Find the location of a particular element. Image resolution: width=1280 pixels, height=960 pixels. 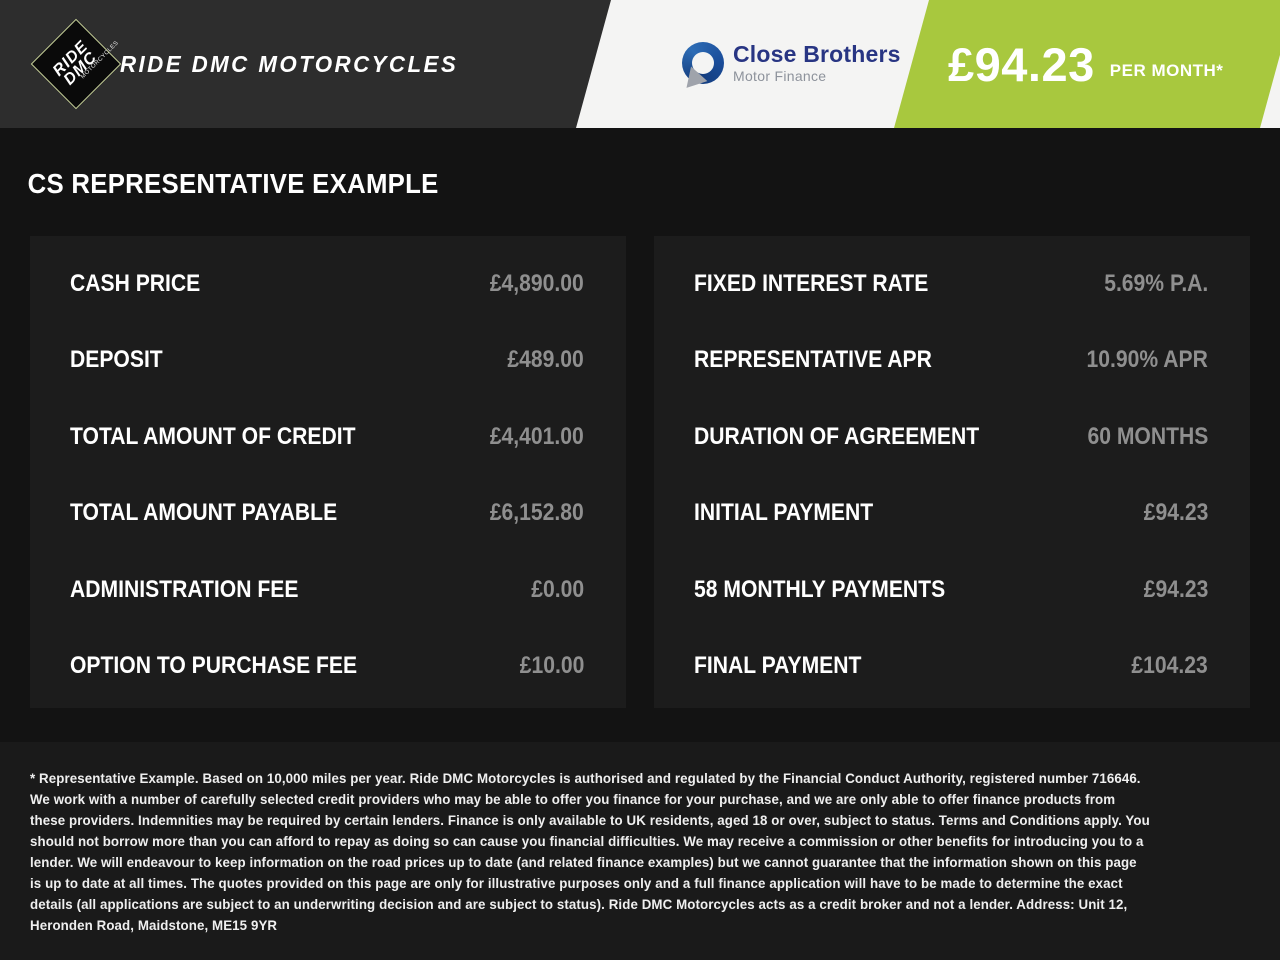

row-label: OPTION TO PURCHASE FEE is located at coordinates (214, 665).